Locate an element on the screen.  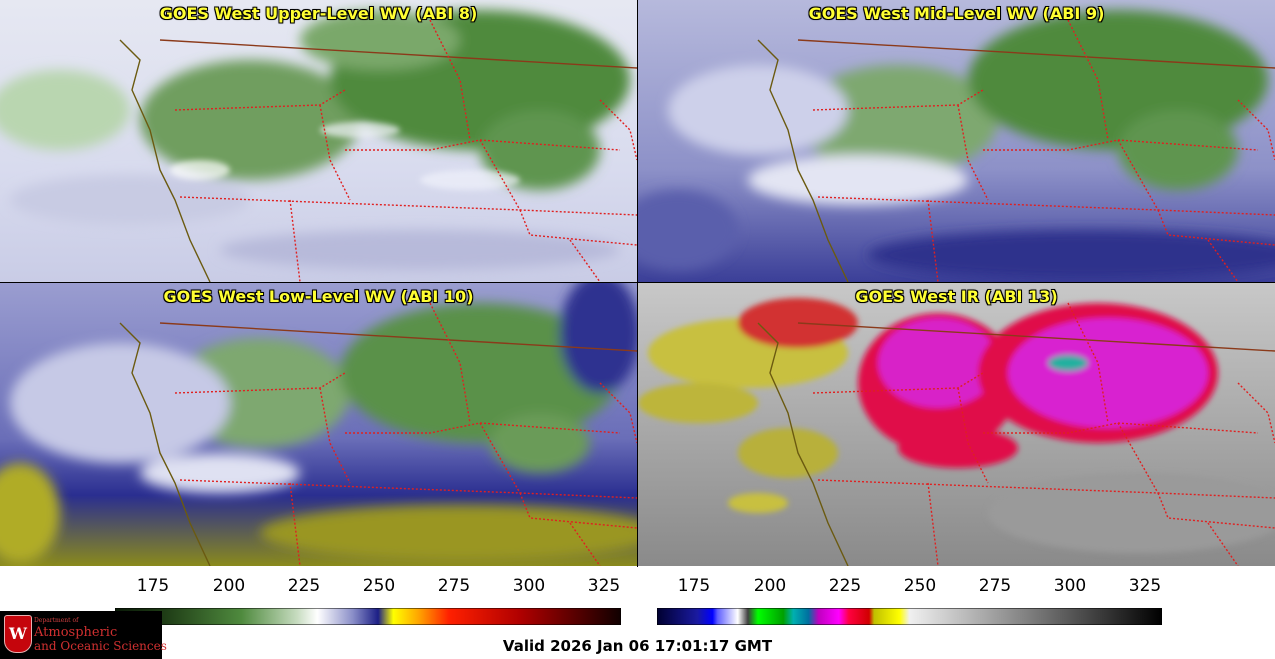
panel-divider-vertical is located at coordinates (637, 283).